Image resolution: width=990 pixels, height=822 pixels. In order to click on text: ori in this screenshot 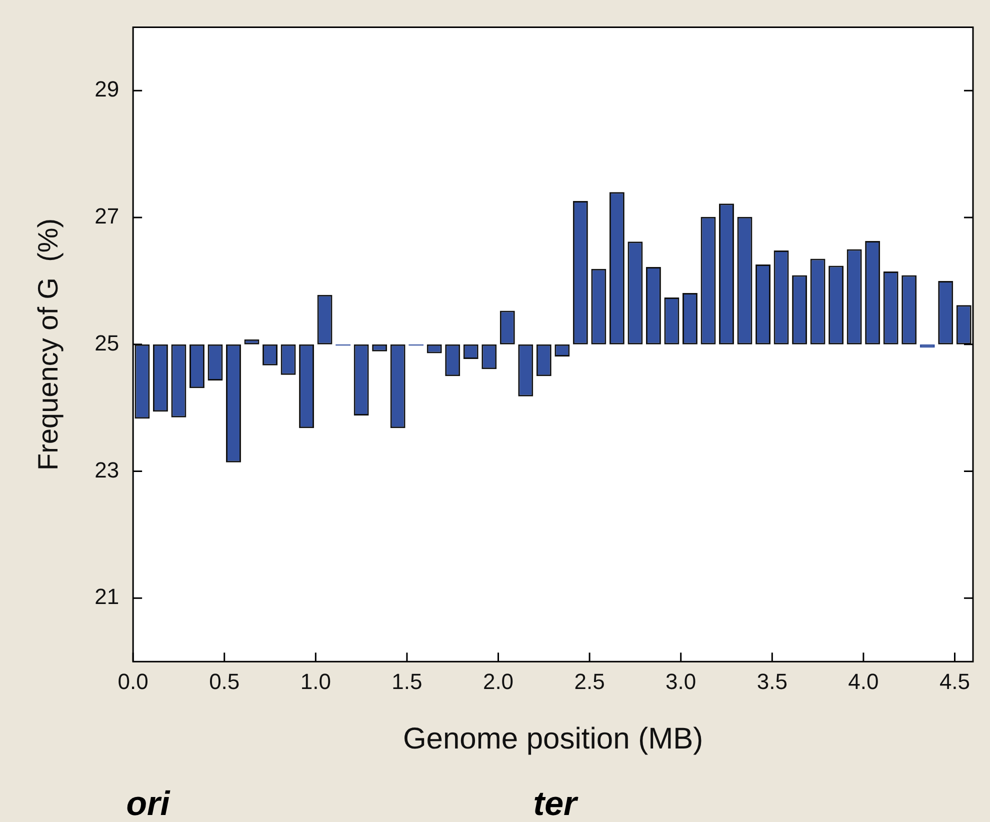, I will do `click(149, 803)`.